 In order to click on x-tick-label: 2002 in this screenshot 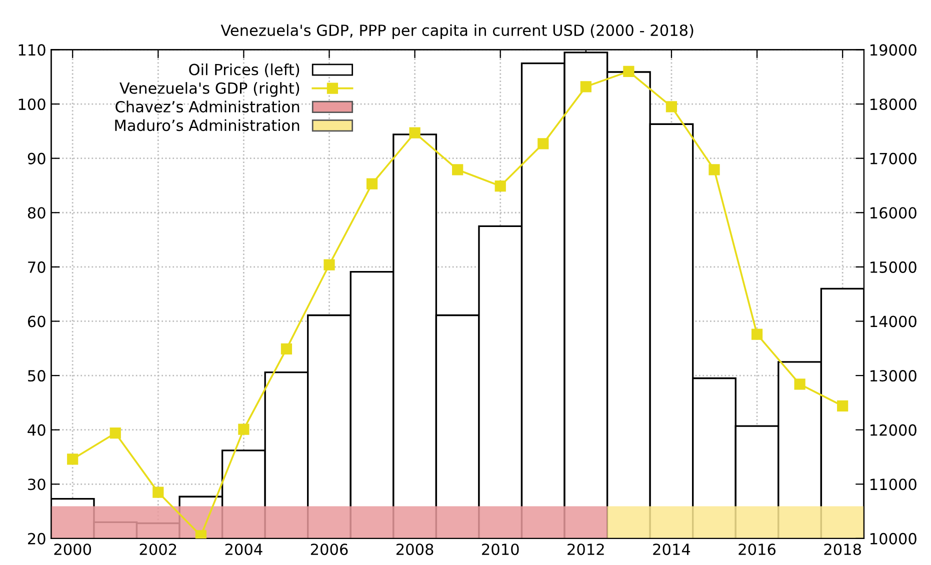, I will do `click(158, 550)`.